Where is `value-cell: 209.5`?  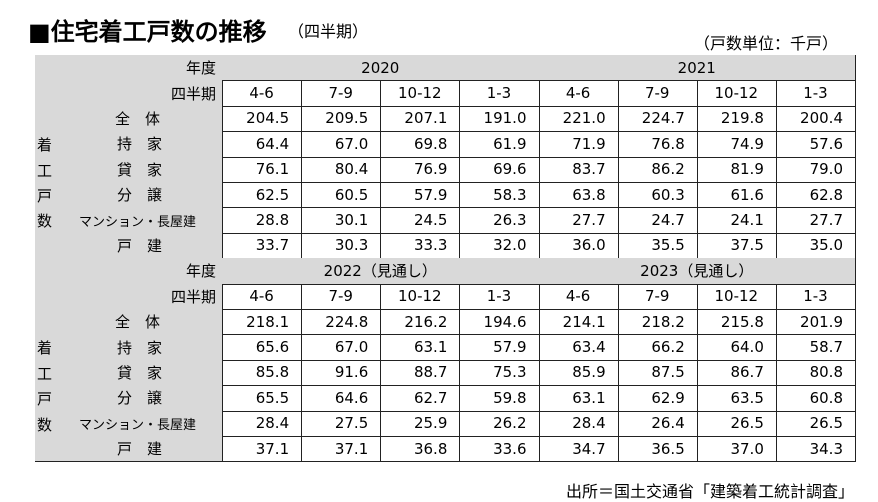
value-cell: 209.5 is located at coordinates (341, 119).